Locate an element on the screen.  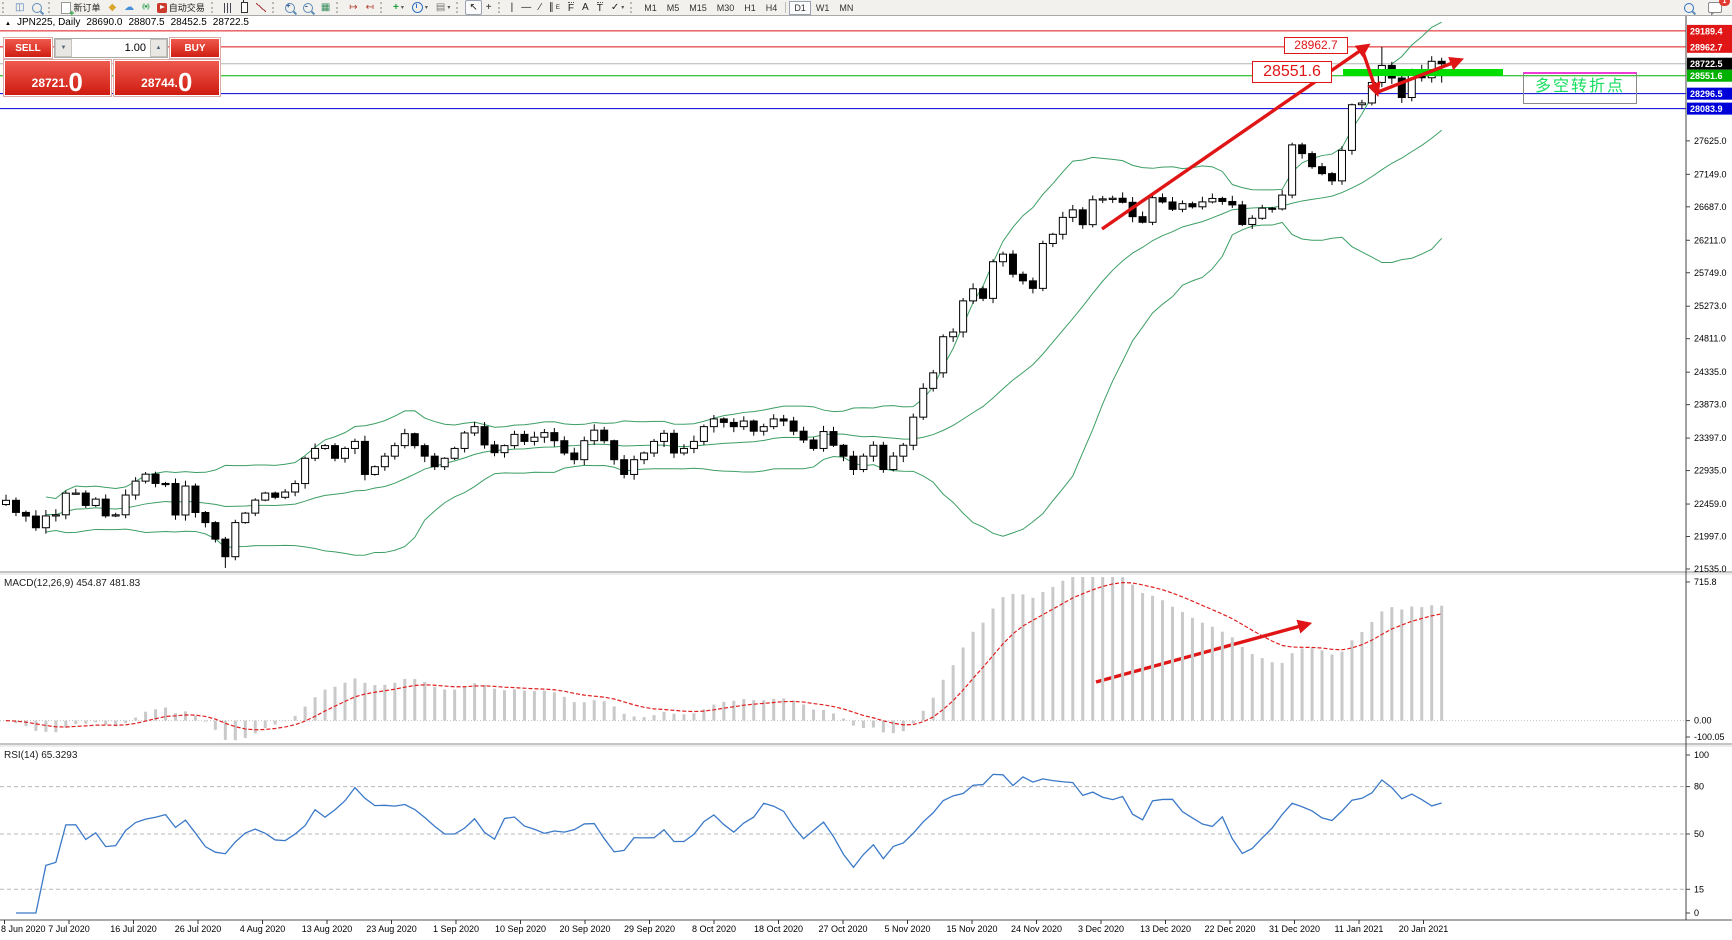
signals-icon-glyph: ((●)) is located at coordinates (146, 7).